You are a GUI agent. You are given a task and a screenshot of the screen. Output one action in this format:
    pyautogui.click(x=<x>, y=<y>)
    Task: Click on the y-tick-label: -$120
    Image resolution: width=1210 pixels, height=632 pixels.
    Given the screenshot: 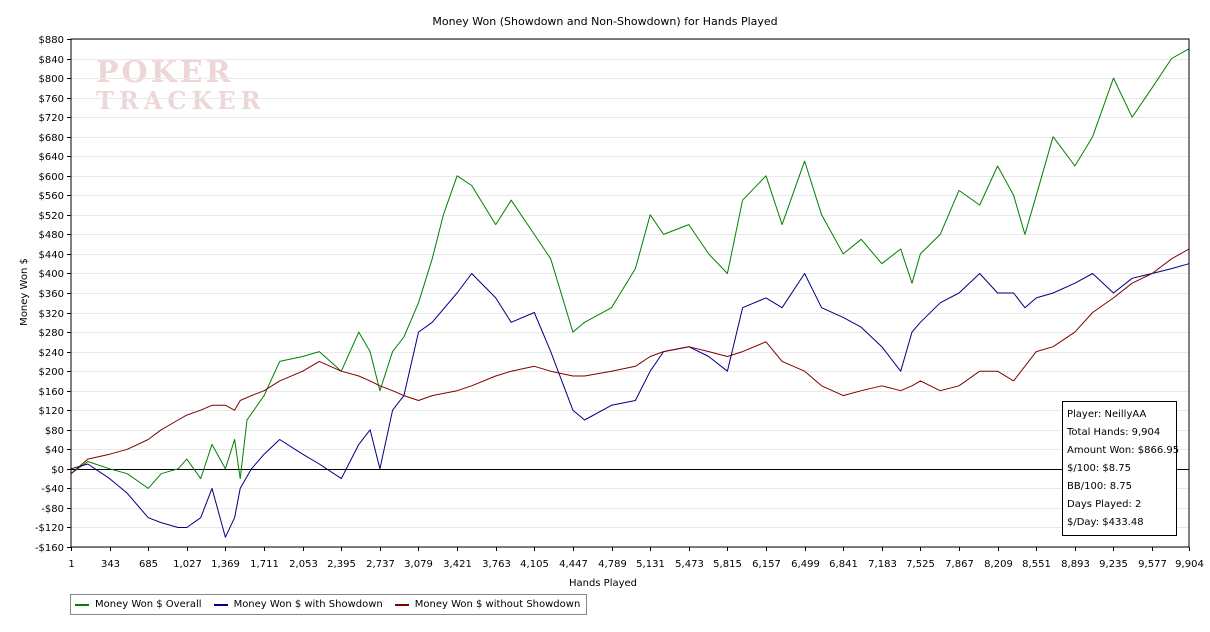 What is the action you would take?
    pyautogui.click(x=49, y=528)
    